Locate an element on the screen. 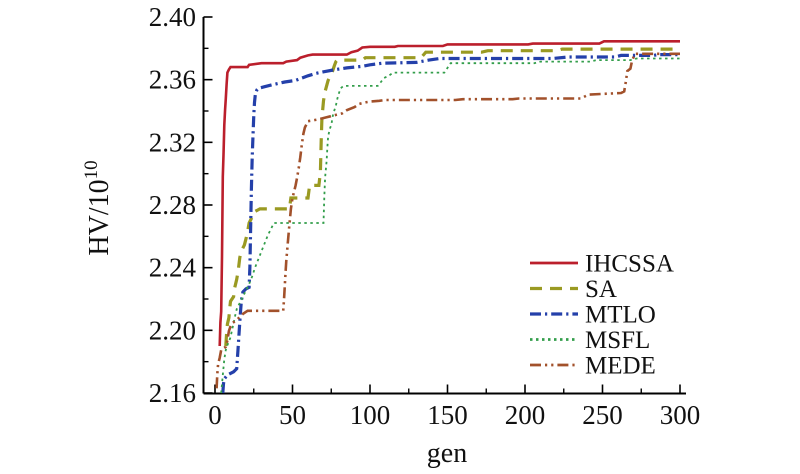 Image resolution: width=800 pixels, height=474 pixels. legend-label-ihcssa: IHCSSA is located at coordinates (629, 264).